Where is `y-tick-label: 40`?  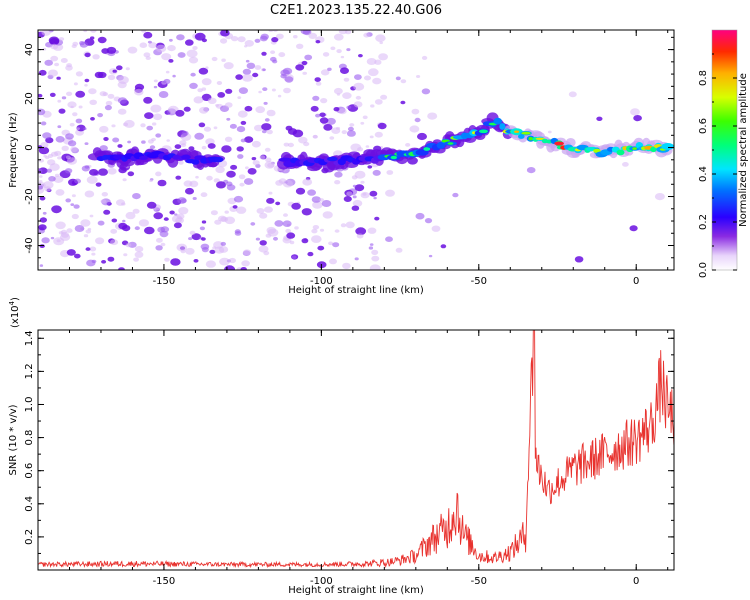 y-tick-label: 40 is located at coordinates (29, 49).